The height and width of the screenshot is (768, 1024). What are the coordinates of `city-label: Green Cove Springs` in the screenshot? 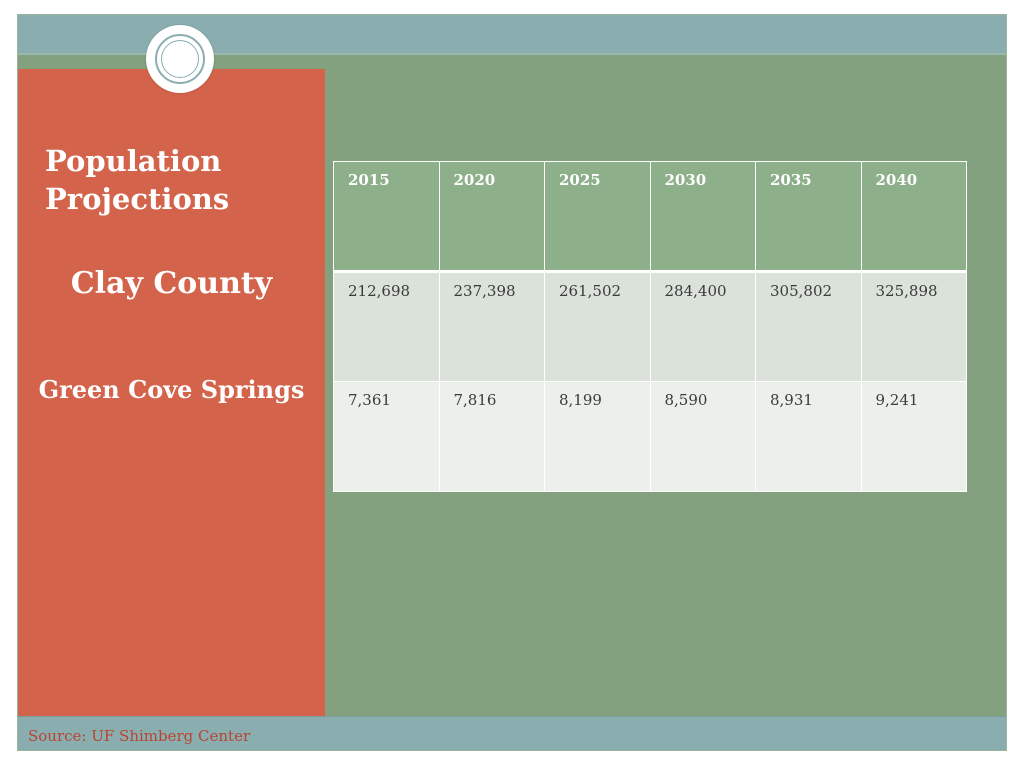 It's located at (171, 389).